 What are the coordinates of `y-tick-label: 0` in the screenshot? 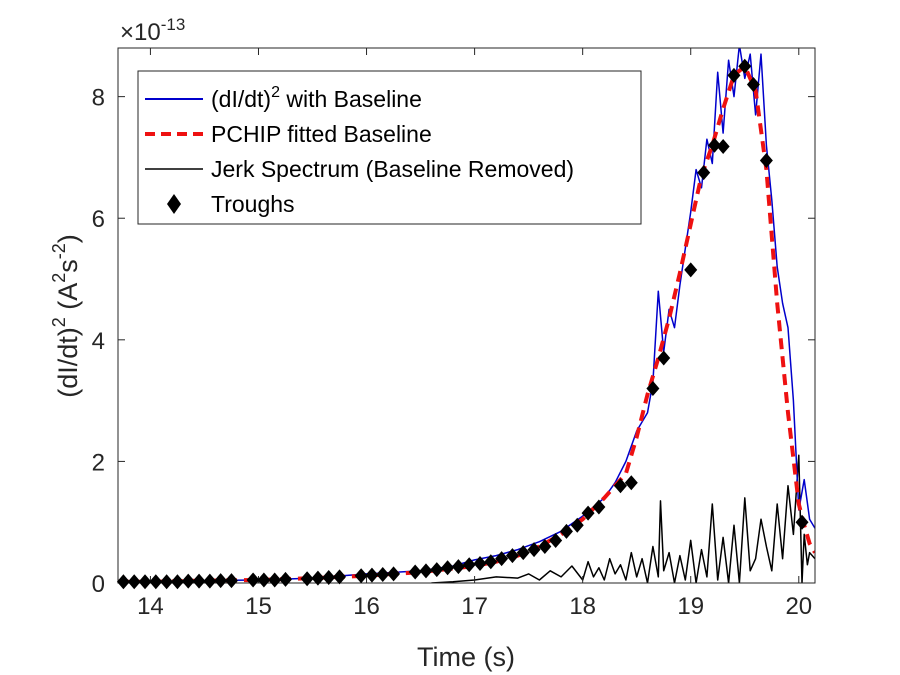 It's located at (98, 584).